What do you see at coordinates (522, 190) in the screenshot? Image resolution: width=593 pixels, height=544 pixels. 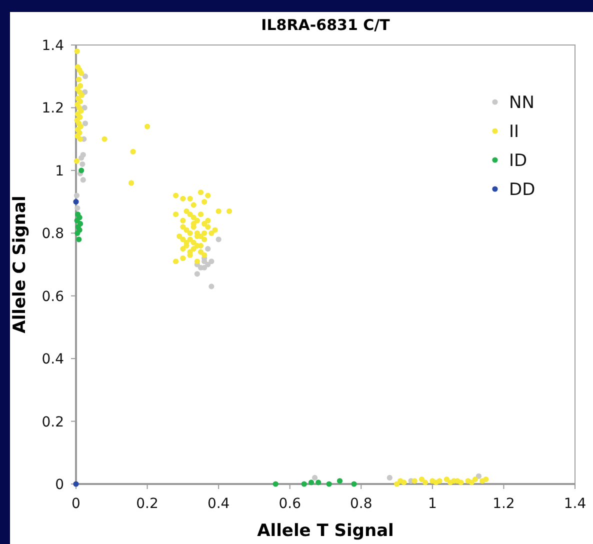 I see `legend-label: DD` at bounding box center [522, 190].